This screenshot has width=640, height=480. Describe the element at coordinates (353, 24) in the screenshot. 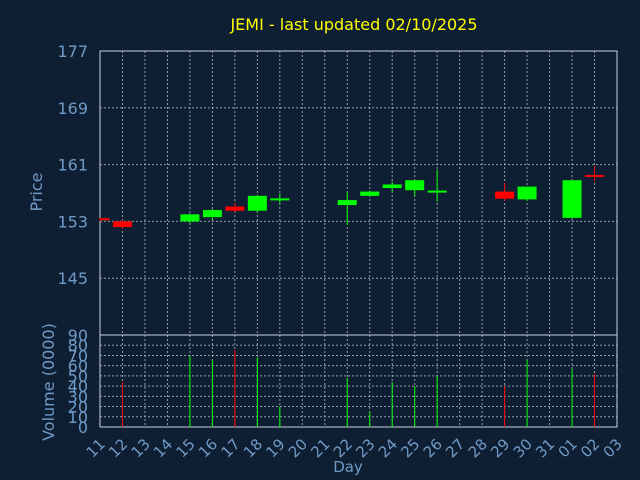

I see `chart-title: JEMI - last updated 02/10/2025` at that location.